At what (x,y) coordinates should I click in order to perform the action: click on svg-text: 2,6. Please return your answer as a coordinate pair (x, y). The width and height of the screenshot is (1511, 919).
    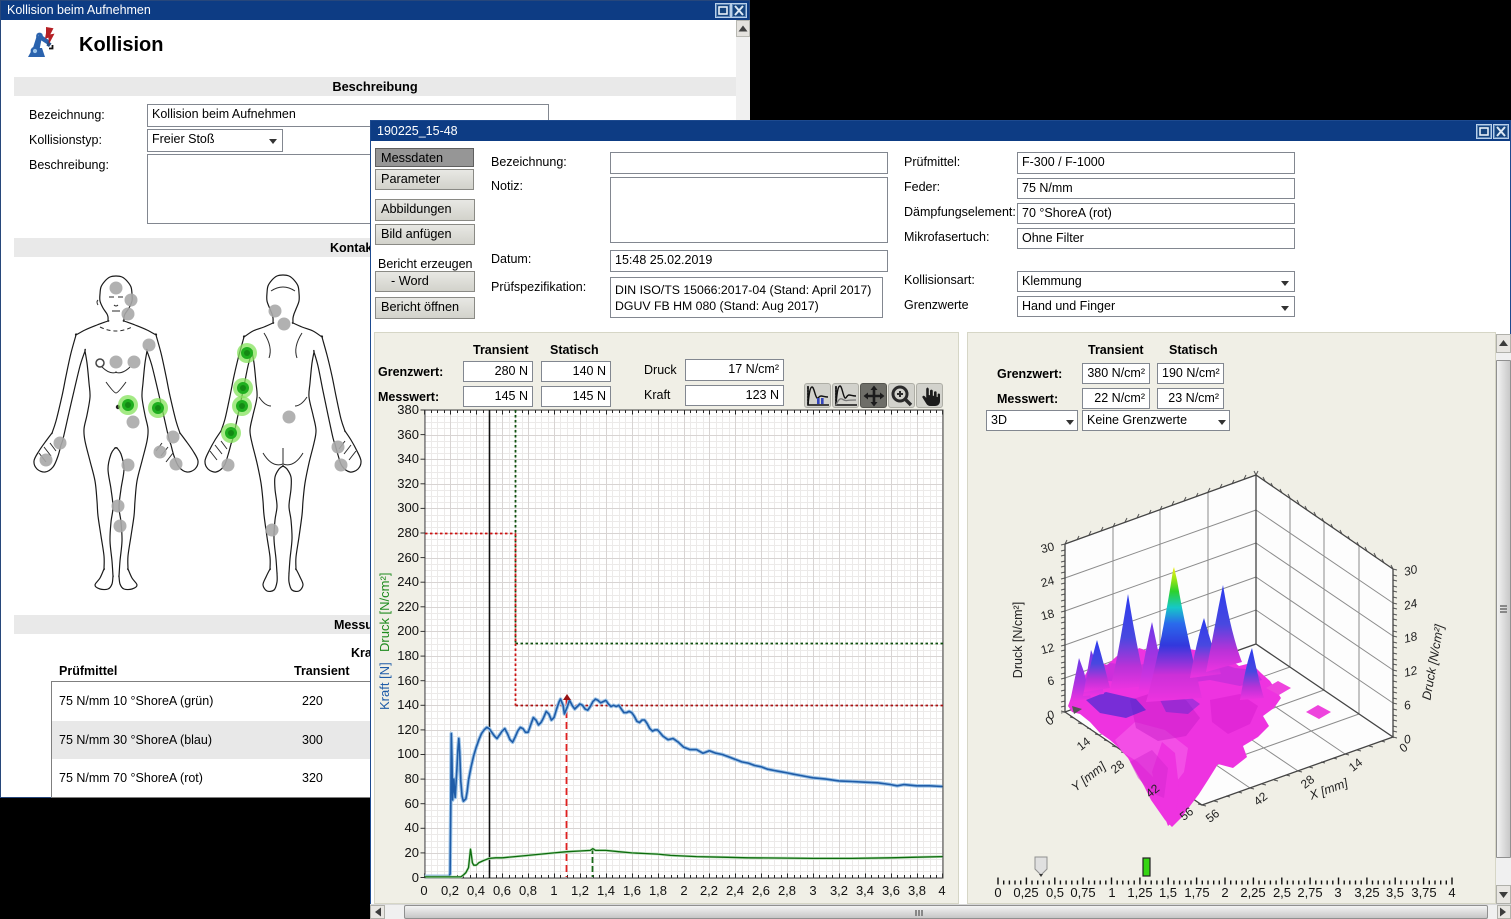
    Looking at the image, I should click on (761, 890).